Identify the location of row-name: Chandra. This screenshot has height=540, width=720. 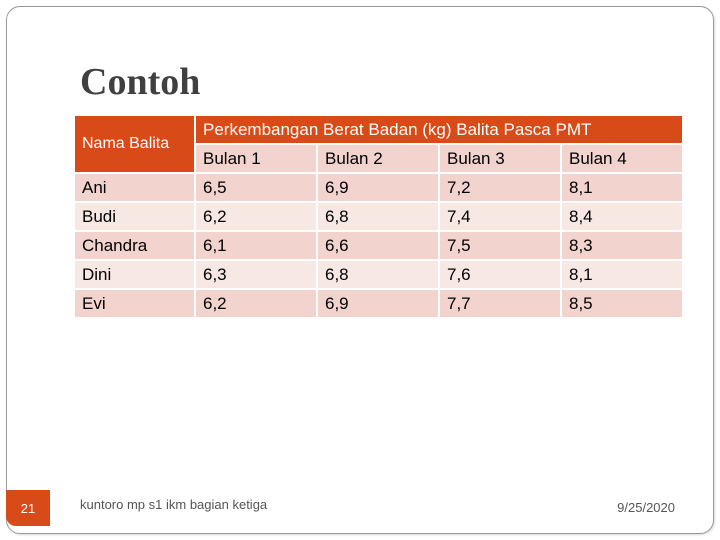
(134, 245).